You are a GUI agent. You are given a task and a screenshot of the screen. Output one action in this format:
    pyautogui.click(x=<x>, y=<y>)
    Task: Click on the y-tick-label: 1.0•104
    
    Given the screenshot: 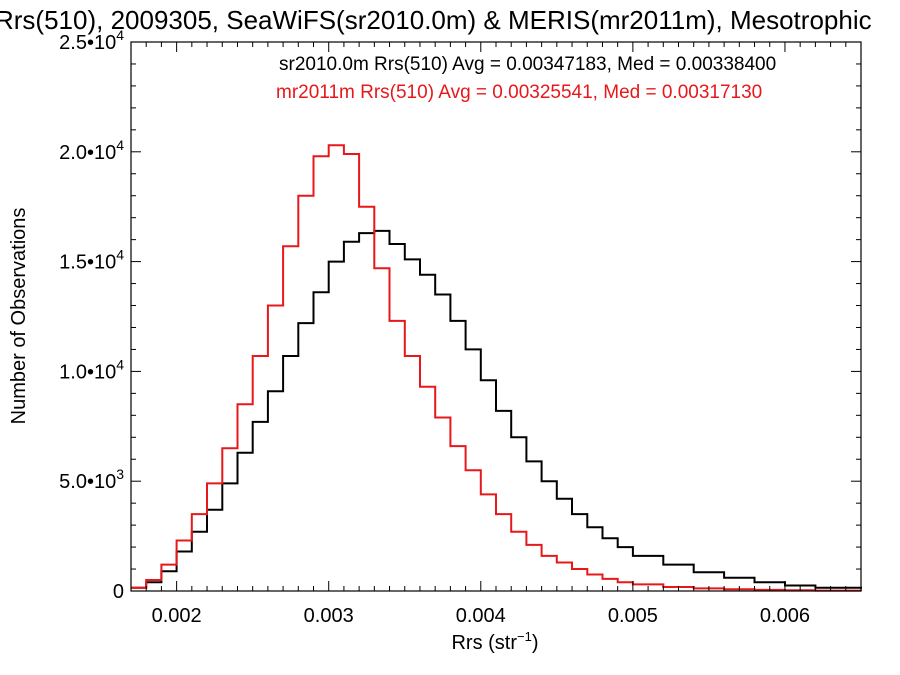 What is the action you would take?
    pyautogui.click(x=91, y=369)
    